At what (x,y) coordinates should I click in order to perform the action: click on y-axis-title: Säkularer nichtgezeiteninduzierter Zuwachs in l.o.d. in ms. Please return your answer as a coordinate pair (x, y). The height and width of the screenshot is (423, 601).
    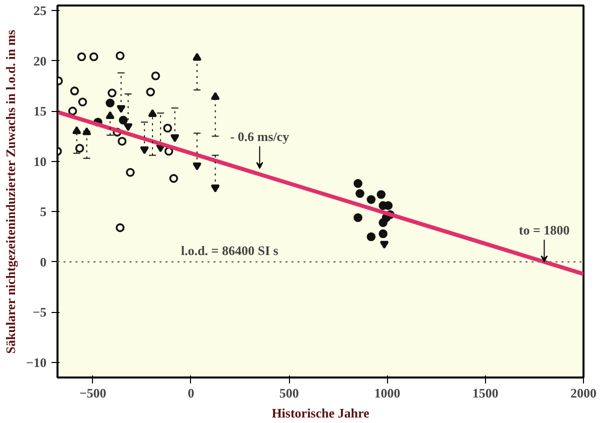
    Looking at the image, I should click on (10, 192).